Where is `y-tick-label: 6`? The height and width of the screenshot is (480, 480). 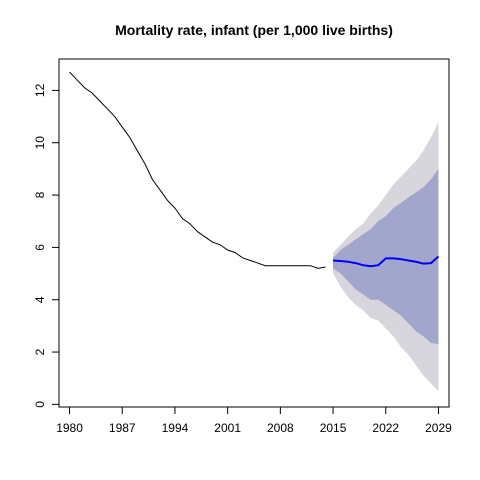
y-tick-label: 6 is located at coordinates (40, 247).